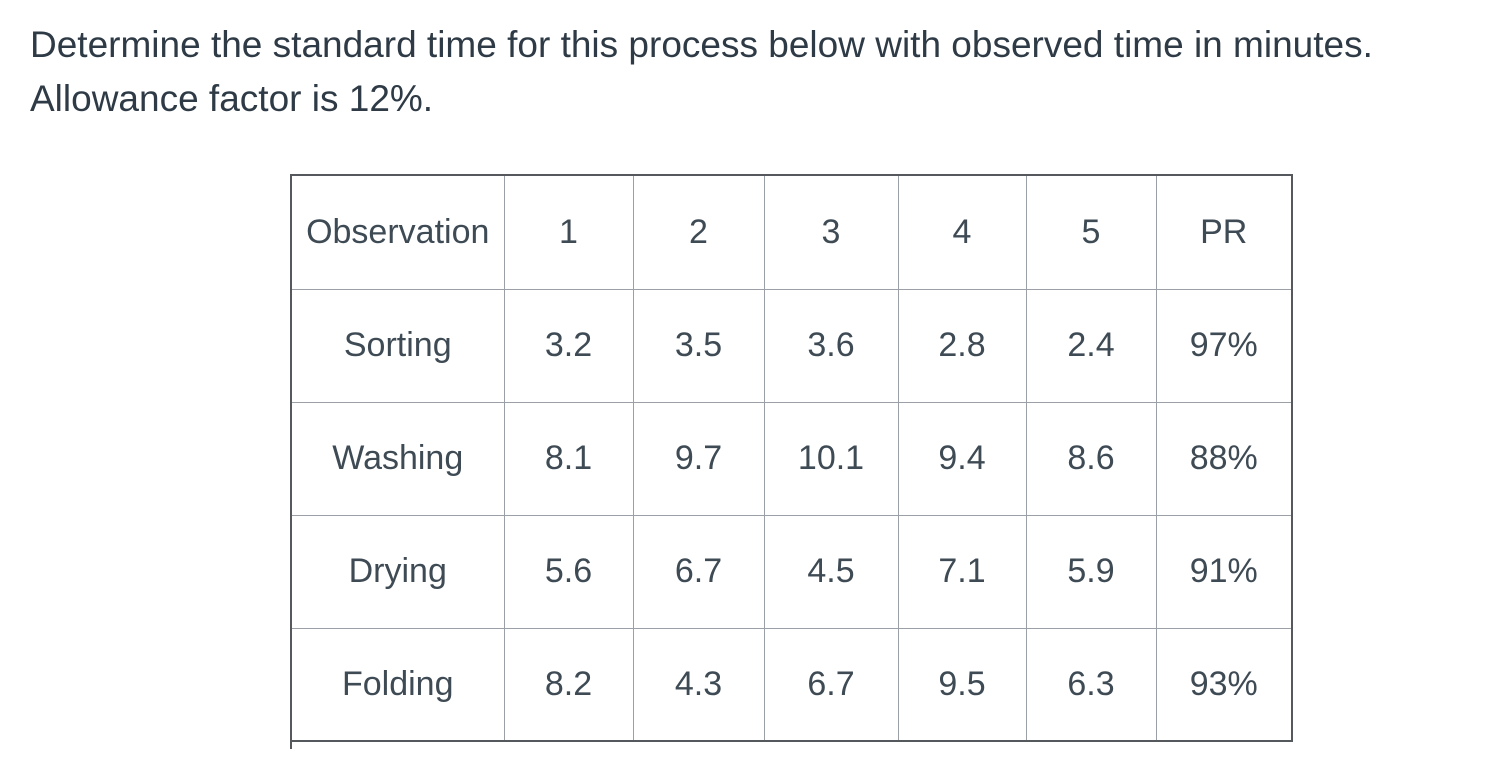  What do you see at coordinates (397, 458) in the screenshot?
I see `row-label: Washing` at bounding box center [397, 458].